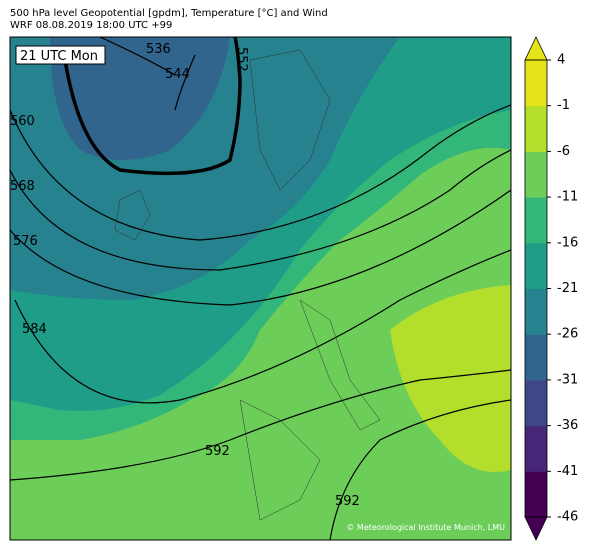 The width and height of the screenshot is (599, 556). What do you see at coordinates (567, 288) in the screenshot?
I see `colorbar-tick-label: -21` at bounding box center [567, 288].